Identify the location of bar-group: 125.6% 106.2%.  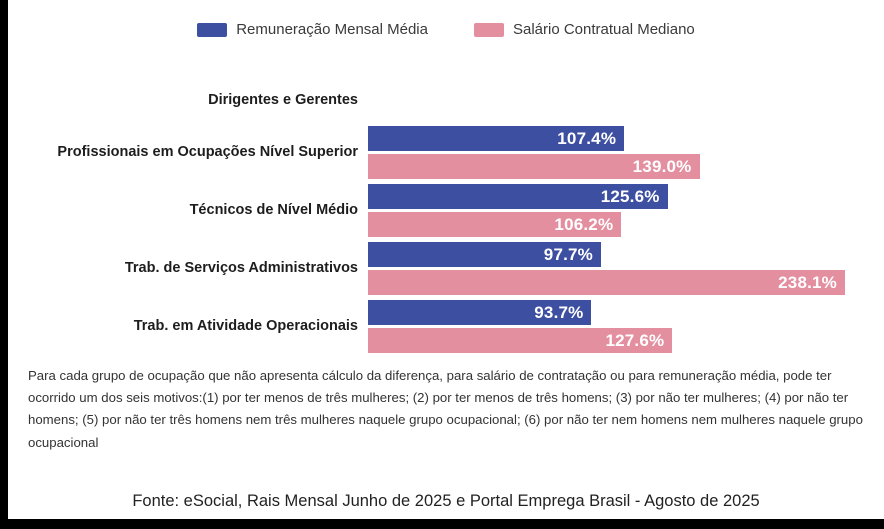
(606, 210).